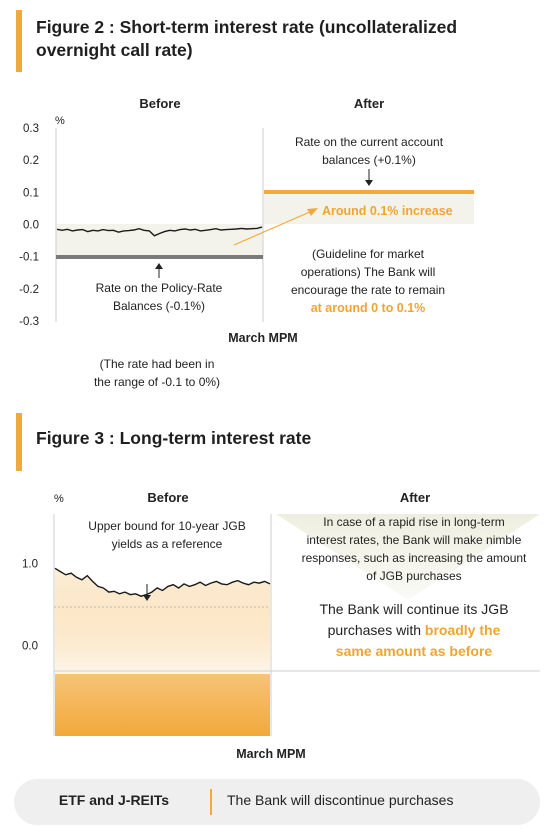 The height and width of the screenshot is (836, 556). Describe the element at coordinates (114, 800) in the screenshot. I see `etf-jreit-label: ETF and J-REITs` at that location.